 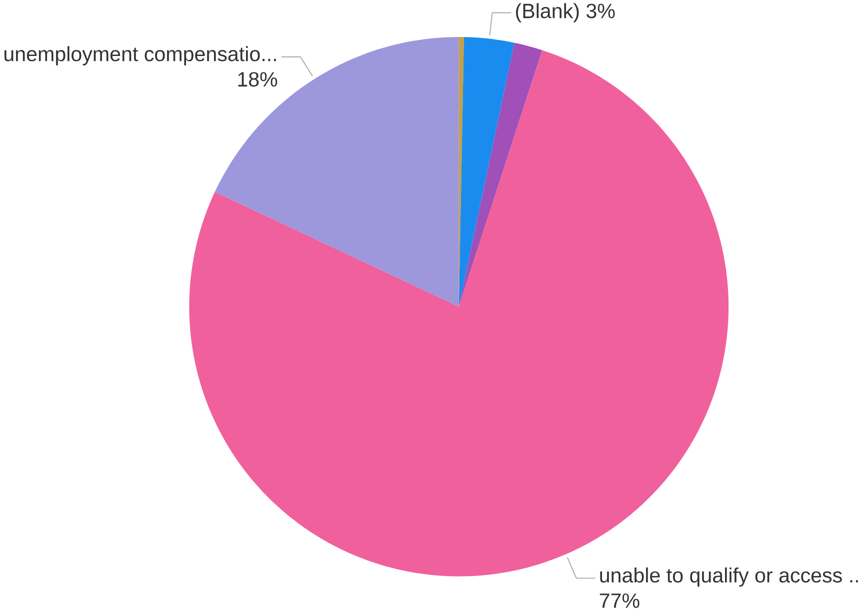 I want to click on slice-label: unable to qualify or access .., so click(x=729, y=577).